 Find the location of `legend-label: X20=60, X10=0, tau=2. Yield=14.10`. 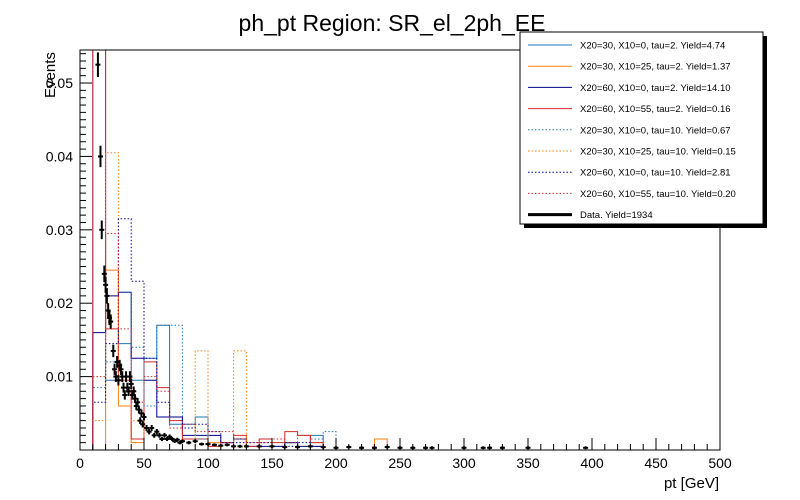

legend-label: X20=60, X10=0, tau=2. Yield=14.10 is located at coordinates (655, 88).